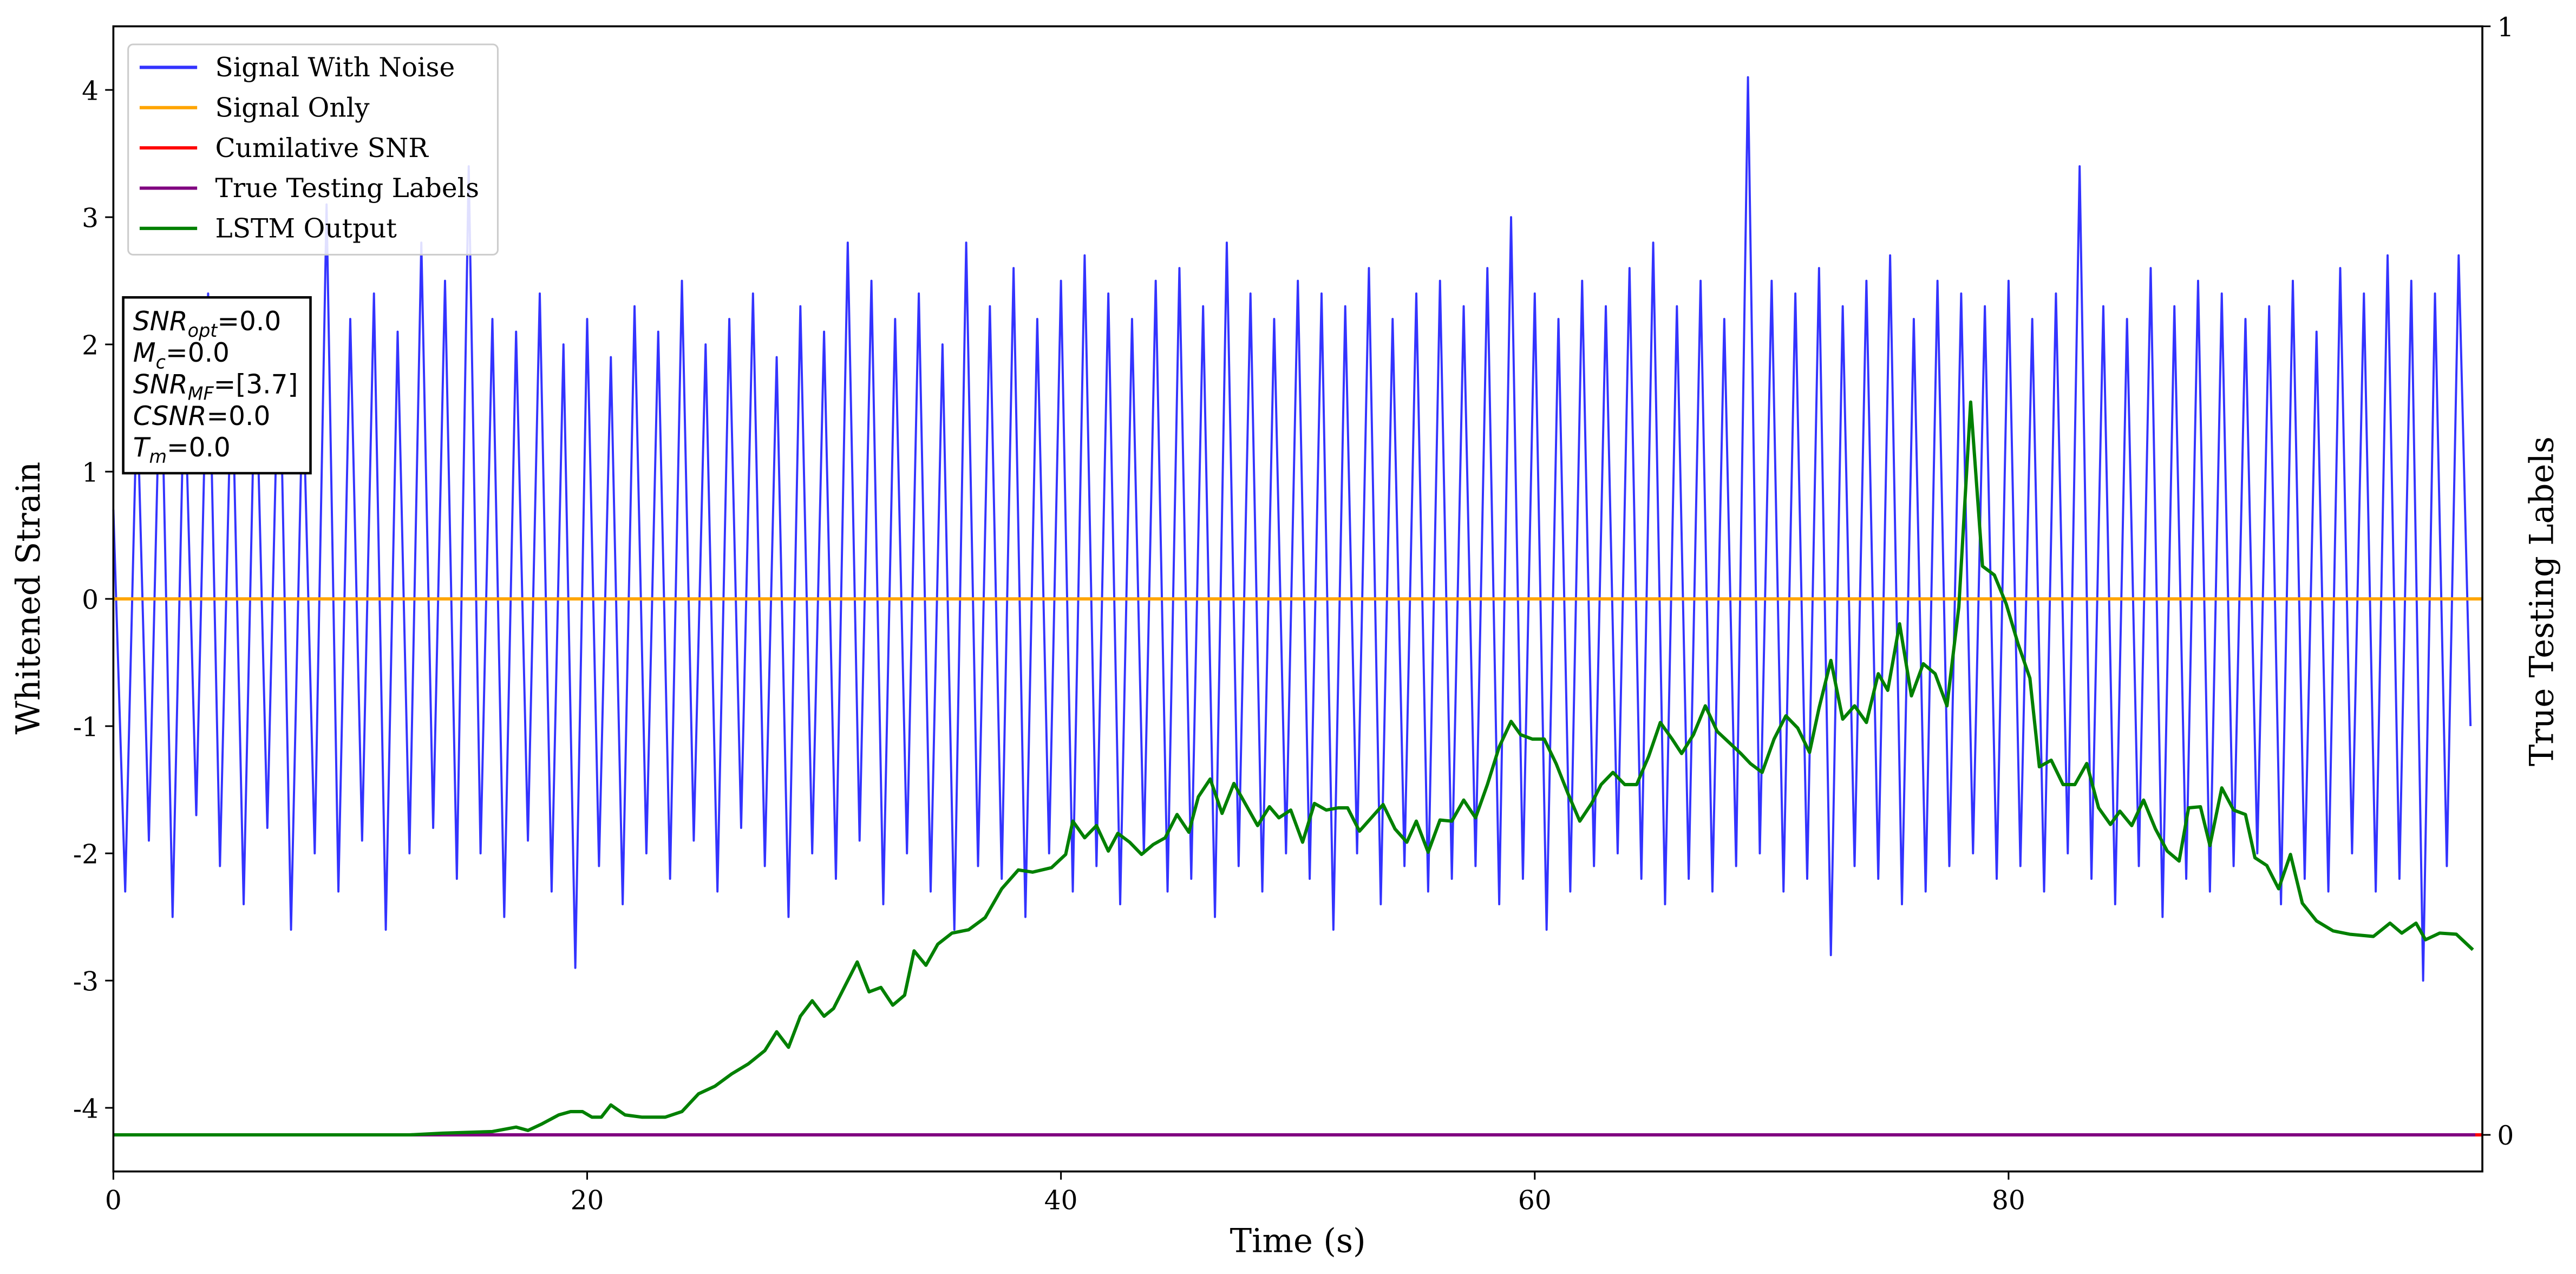 The height and width of the screenshot is (1274, 2576). I want to click on annotation-line: SNRopt=0.0, so click(207, 323).